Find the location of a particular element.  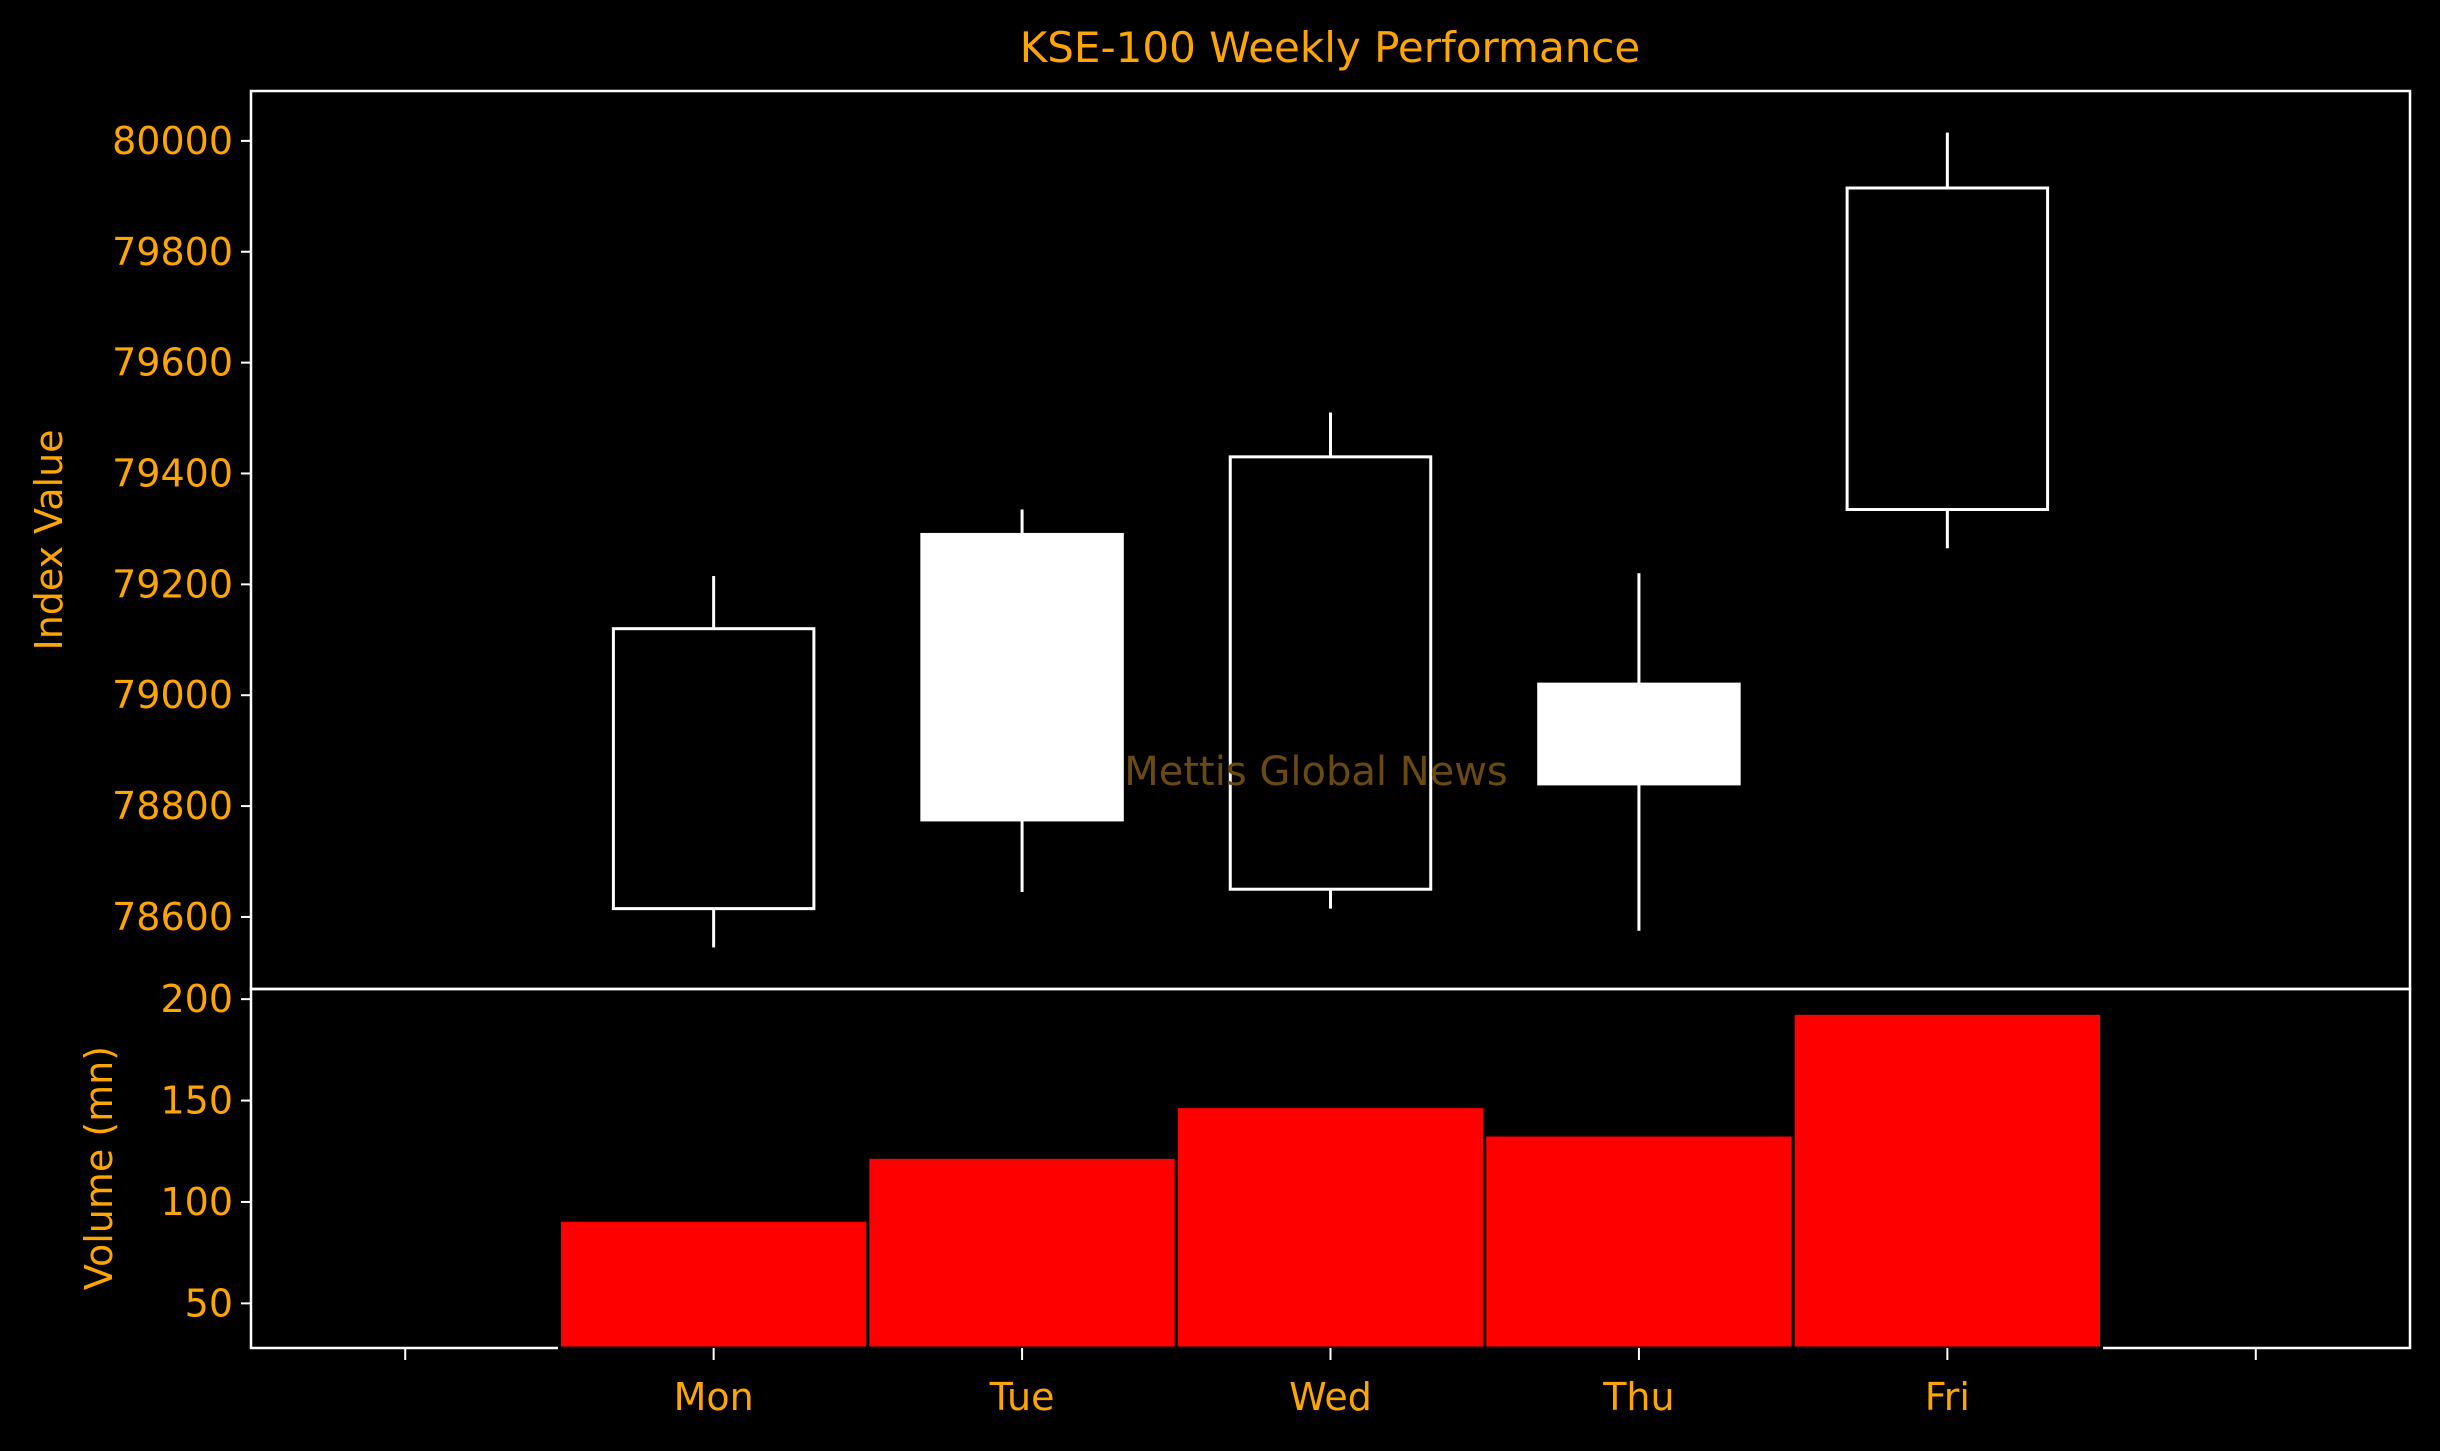

volume-bar-thu is located at coordinates (1639, 1241).